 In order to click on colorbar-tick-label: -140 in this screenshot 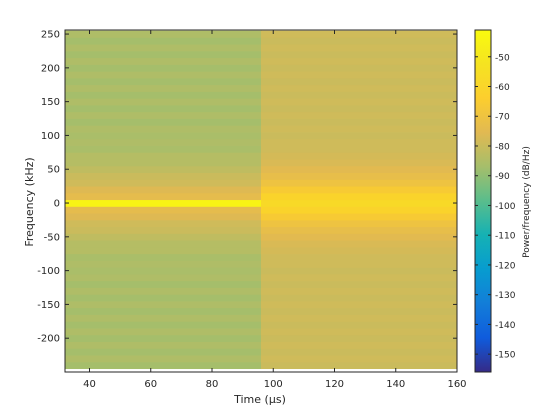, I will do `click(505, 326)`.